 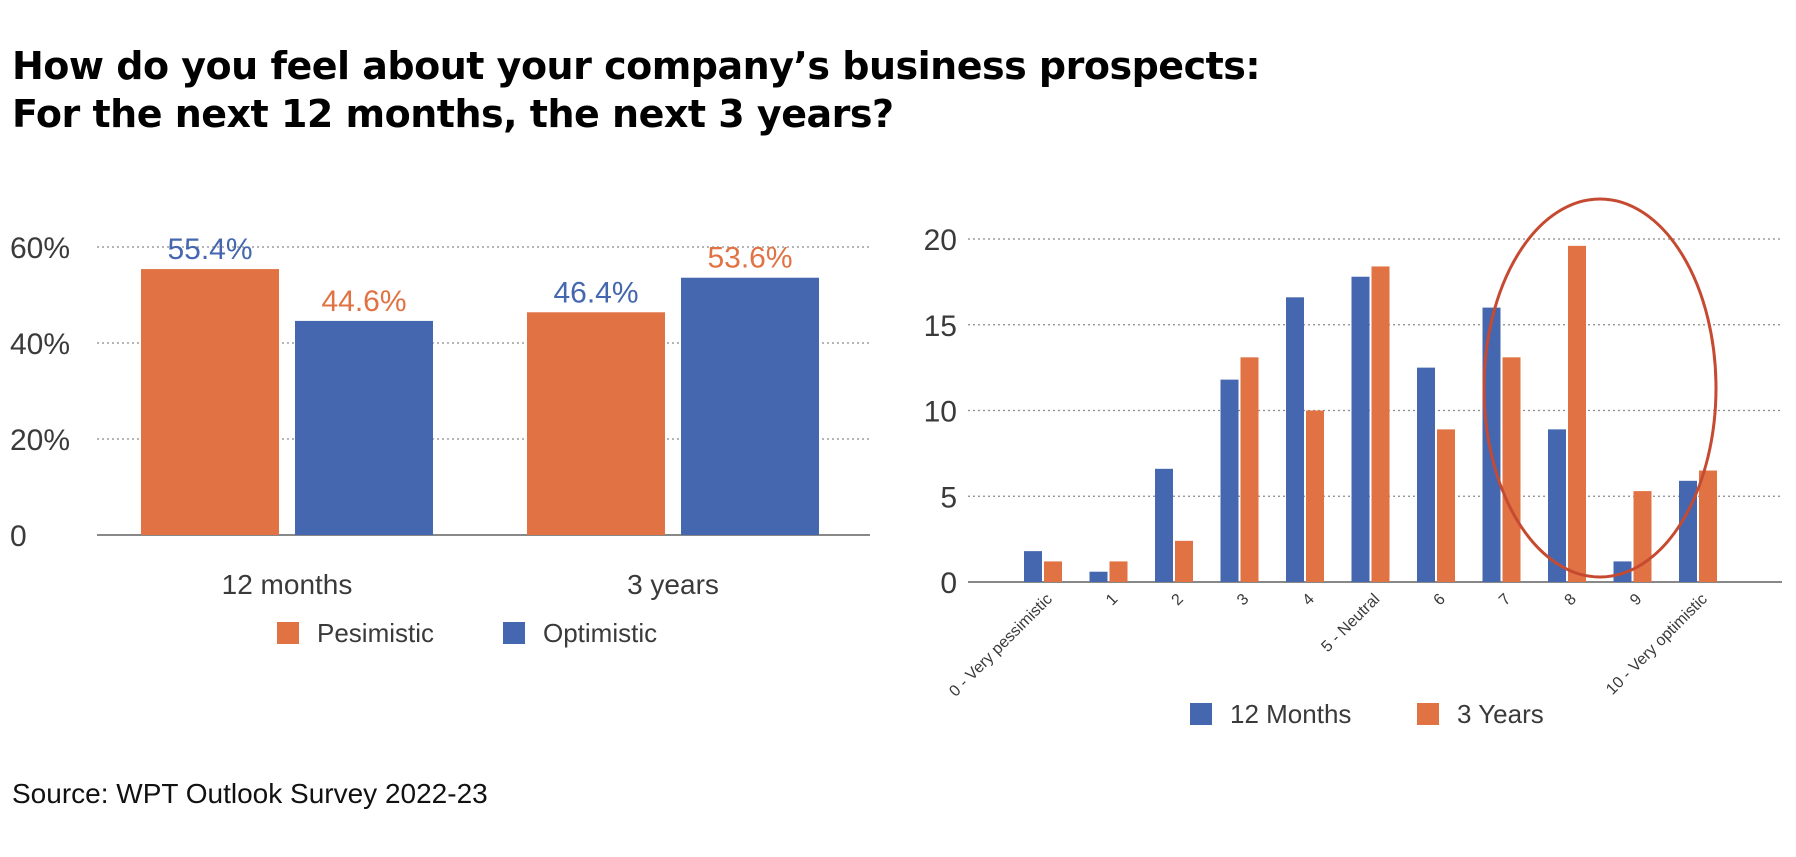 I want to click on data-label: 53.6%, so click(x=749, y=258).